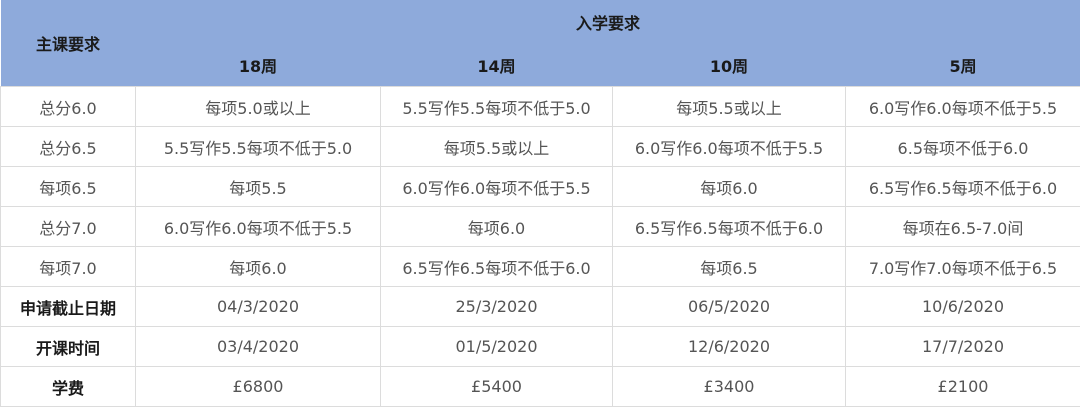 This screenshot has height=407, width=1080. What do you see at coordinates (68, 227) in the screenshot?
I see `row-label: 总分7.0` at bounding box center [68, 227].